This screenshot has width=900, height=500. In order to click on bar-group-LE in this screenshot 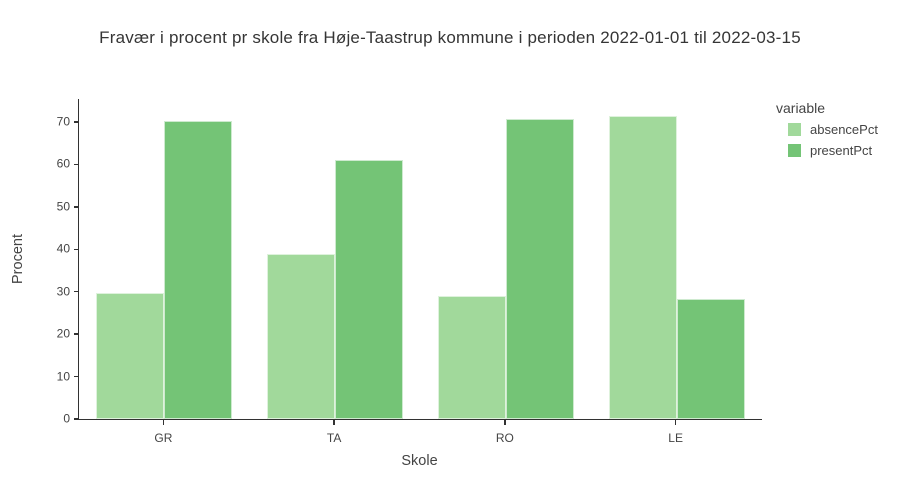, I will do `click(676, 259)`.